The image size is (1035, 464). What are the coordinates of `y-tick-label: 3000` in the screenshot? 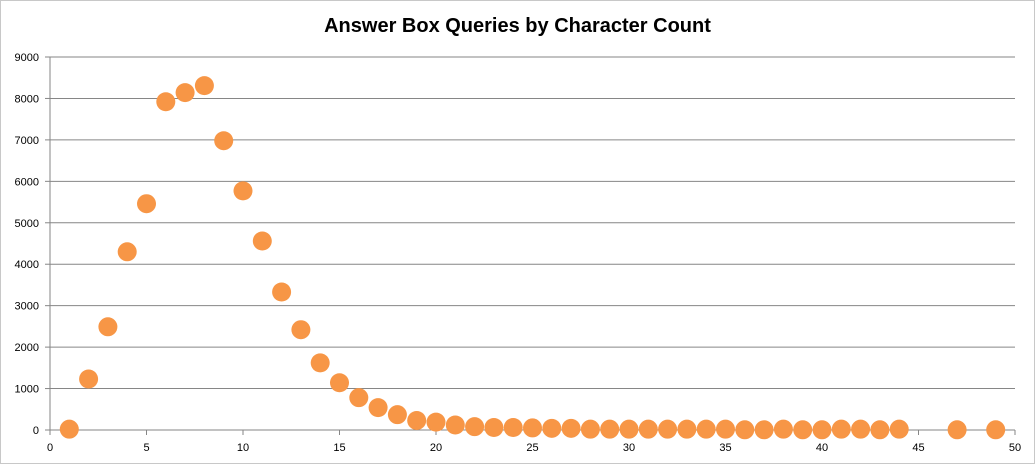 It's located at (27, 307).